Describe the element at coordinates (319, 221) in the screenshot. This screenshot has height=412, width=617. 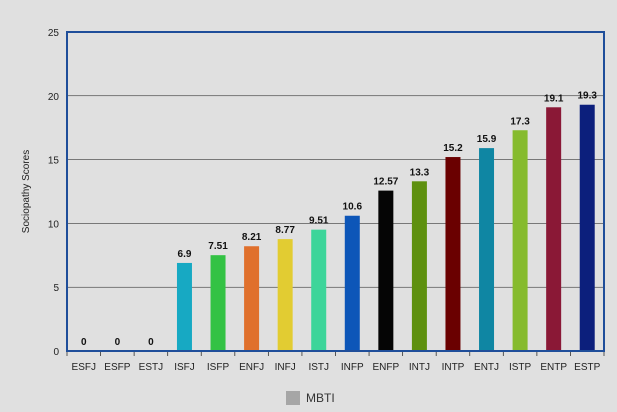
I see `data-label-istj: 9.51` at that location.